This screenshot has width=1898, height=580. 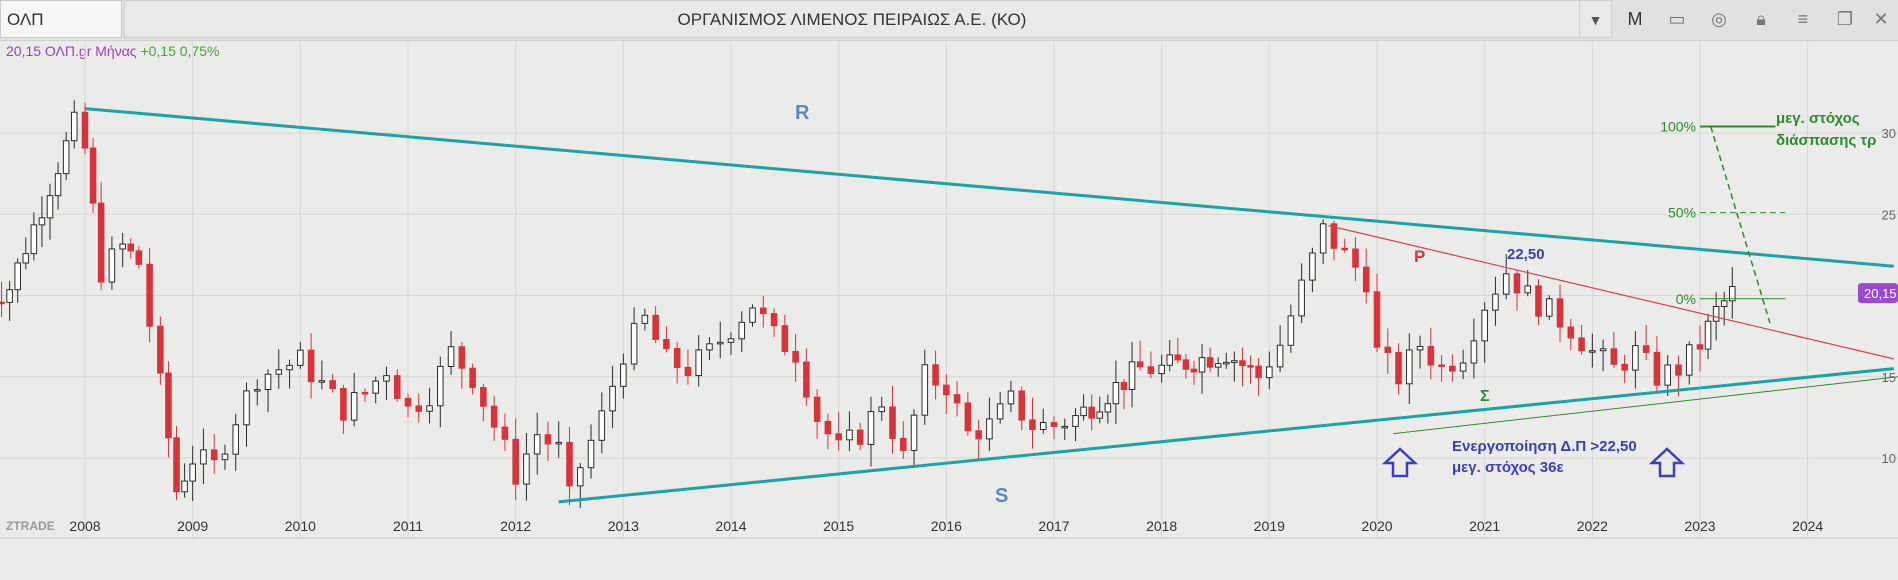 I want to click on label-sigma: Σ, so click(x=1485, y=396).